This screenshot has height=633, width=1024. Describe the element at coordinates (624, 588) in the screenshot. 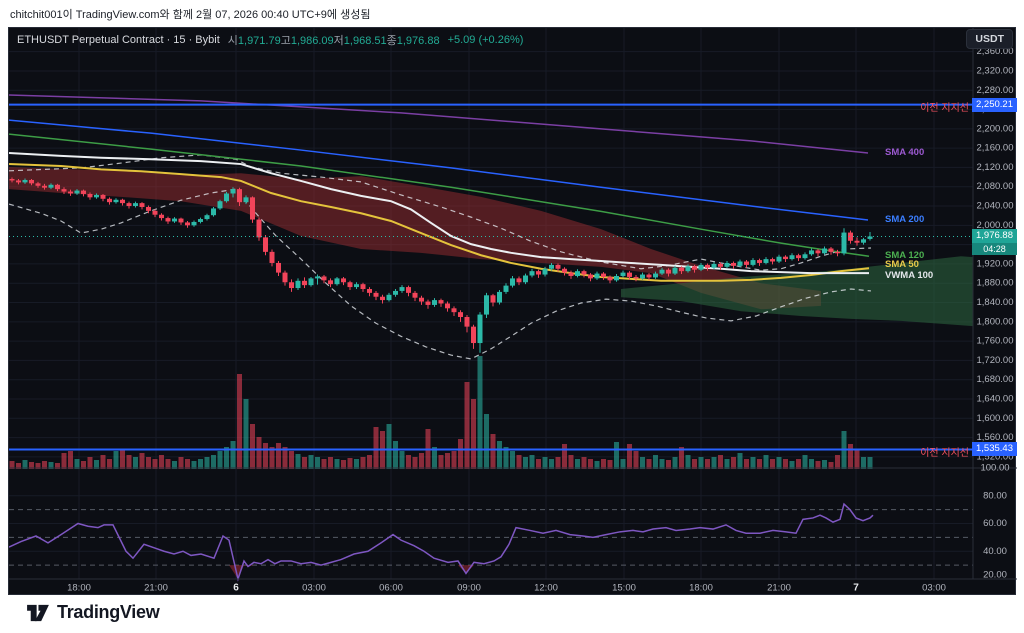

I see `axis-tick: 15:00` at that location.